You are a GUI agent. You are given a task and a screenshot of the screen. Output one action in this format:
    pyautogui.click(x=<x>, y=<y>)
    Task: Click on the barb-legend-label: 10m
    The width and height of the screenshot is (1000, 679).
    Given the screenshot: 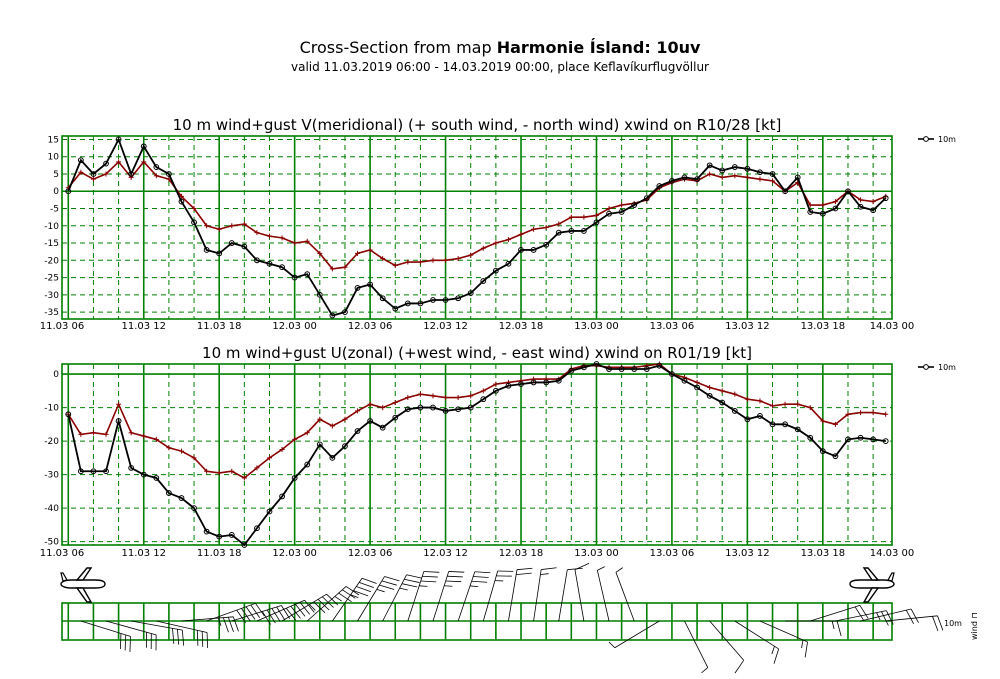 What is the action you would take?
    pyautogui.click(x=953, y=623)
    